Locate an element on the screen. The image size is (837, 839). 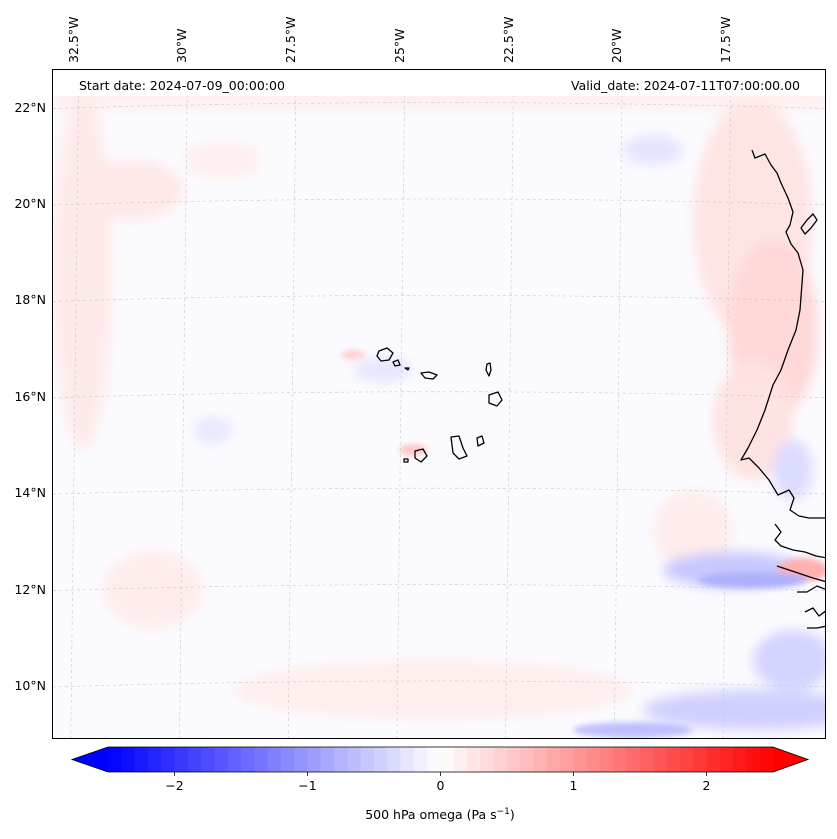
latitude-tick-label: 12°N is located at coordinates (30, 589).